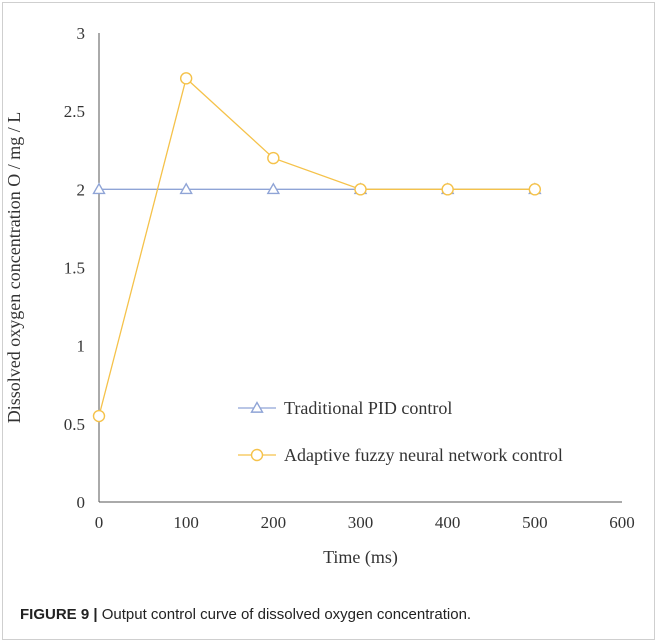 The width and height of the screenshot is (659, 644). What do you see at coordinates (81, 33) in the screenshot?
I see `y-tick-label: 3` at bounding box center [81, 33].